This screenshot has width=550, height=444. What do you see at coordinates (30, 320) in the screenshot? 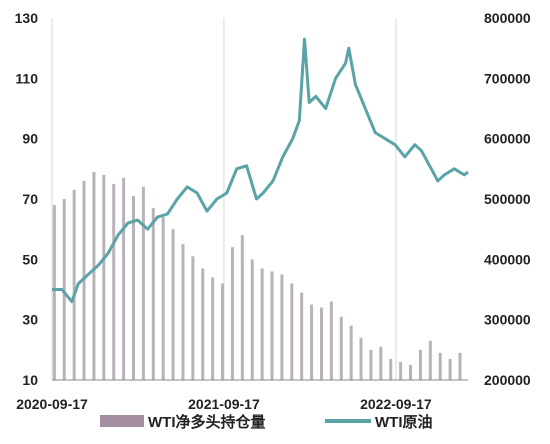
I see `y-left-tick-label: 30` at bounding box center [30, 320].